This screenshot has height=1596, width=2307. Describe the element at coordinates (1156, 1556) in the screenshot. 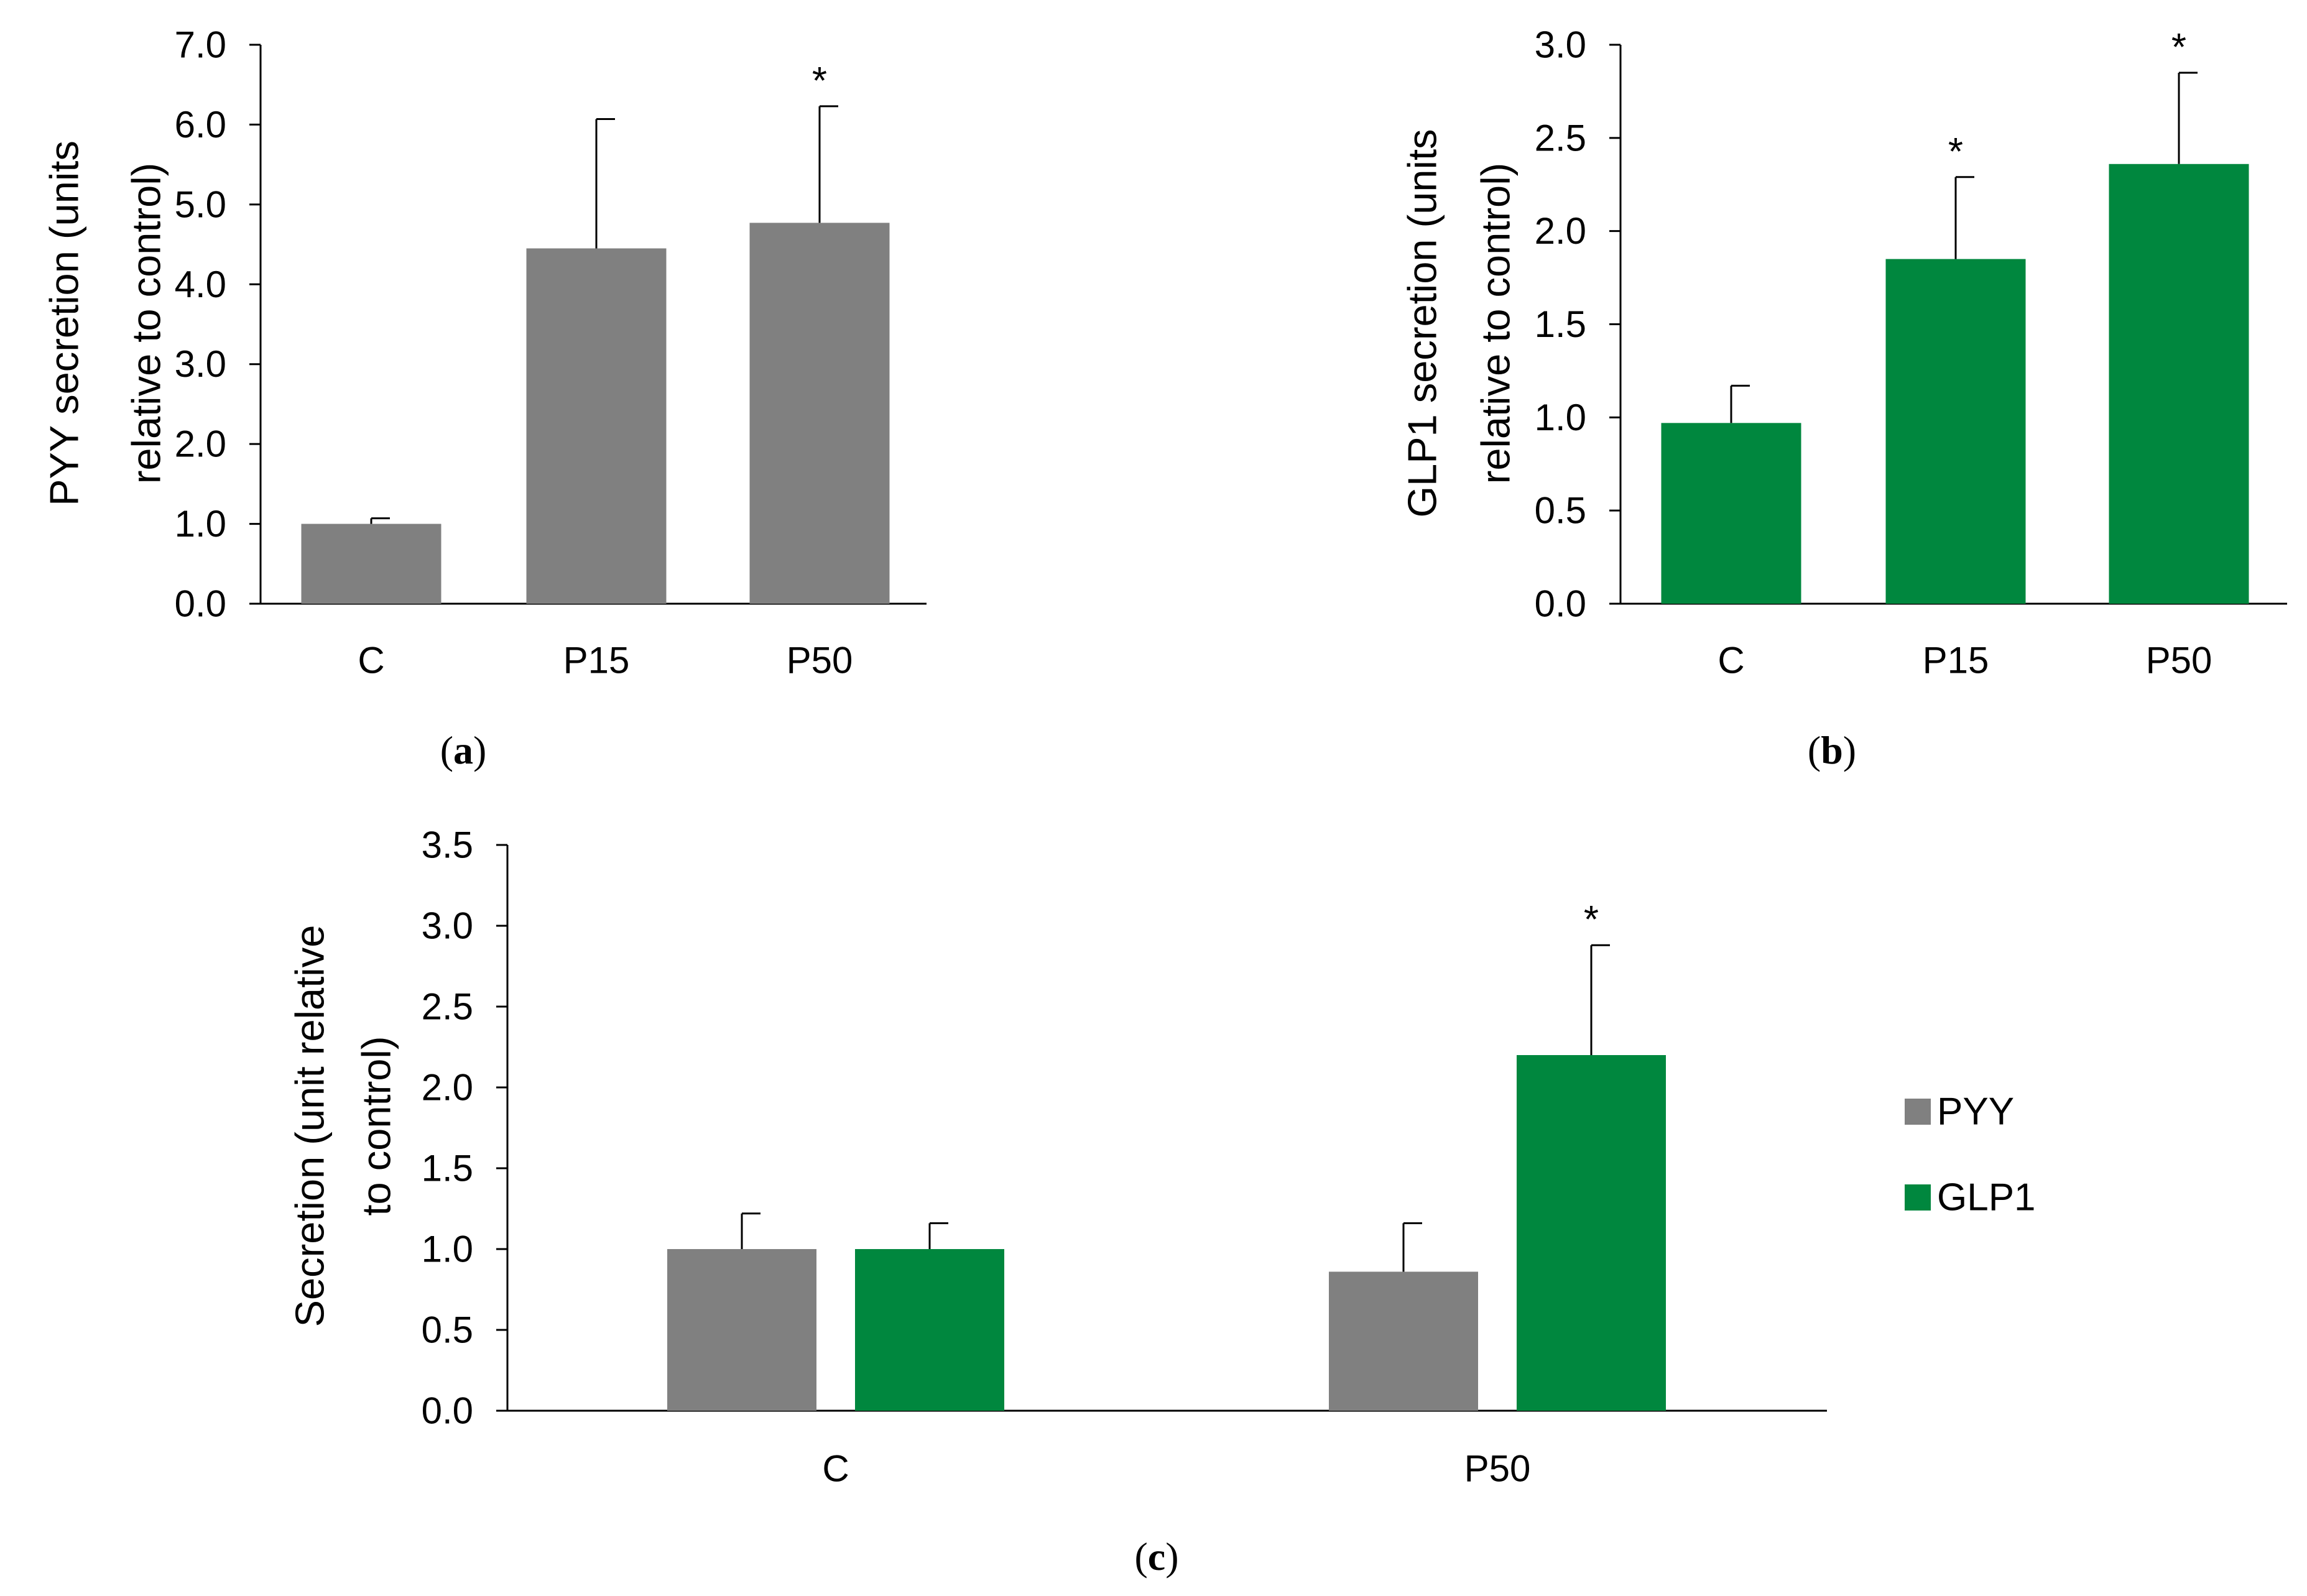

I see `panel-label: (c)` at that location.